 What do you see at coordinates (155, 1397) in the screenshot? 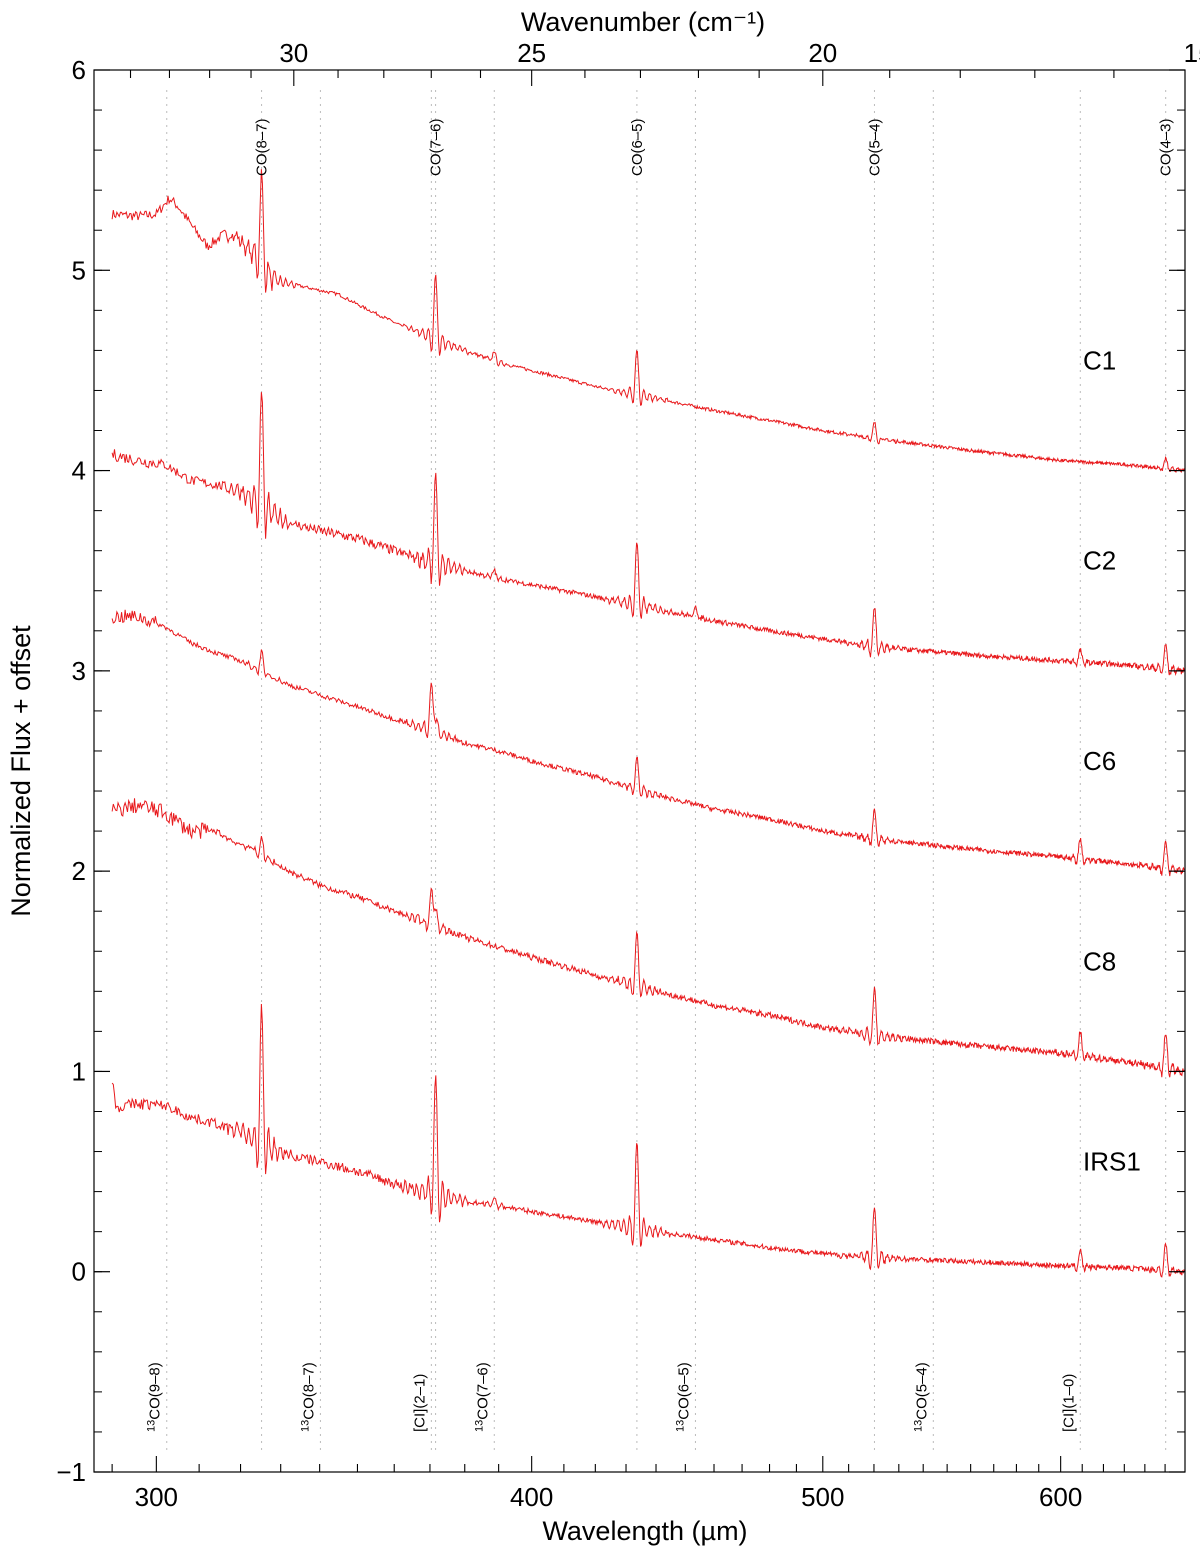
I see `bottom-line-label: 13CO(9–8)` at bounding box center [155, 1397].